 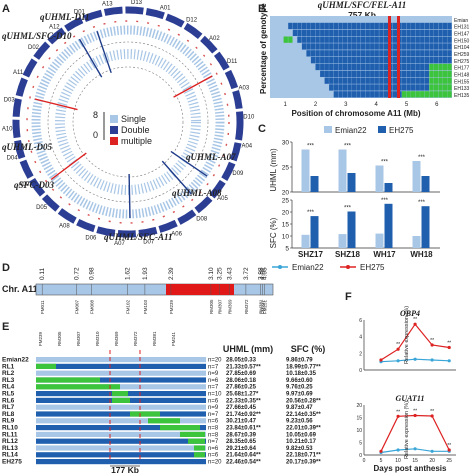 I want to click on bar, so click(x=416, y=176).